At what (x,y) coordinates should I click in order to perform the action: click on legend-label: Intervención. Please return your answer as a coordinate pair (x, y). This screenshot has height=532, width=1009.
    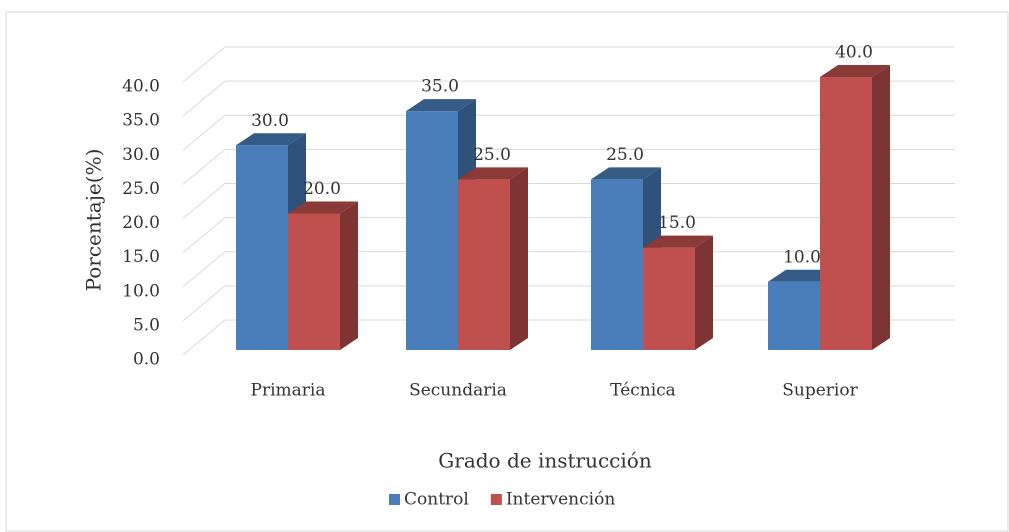
    Looking at the image, I should click on (560, 500).